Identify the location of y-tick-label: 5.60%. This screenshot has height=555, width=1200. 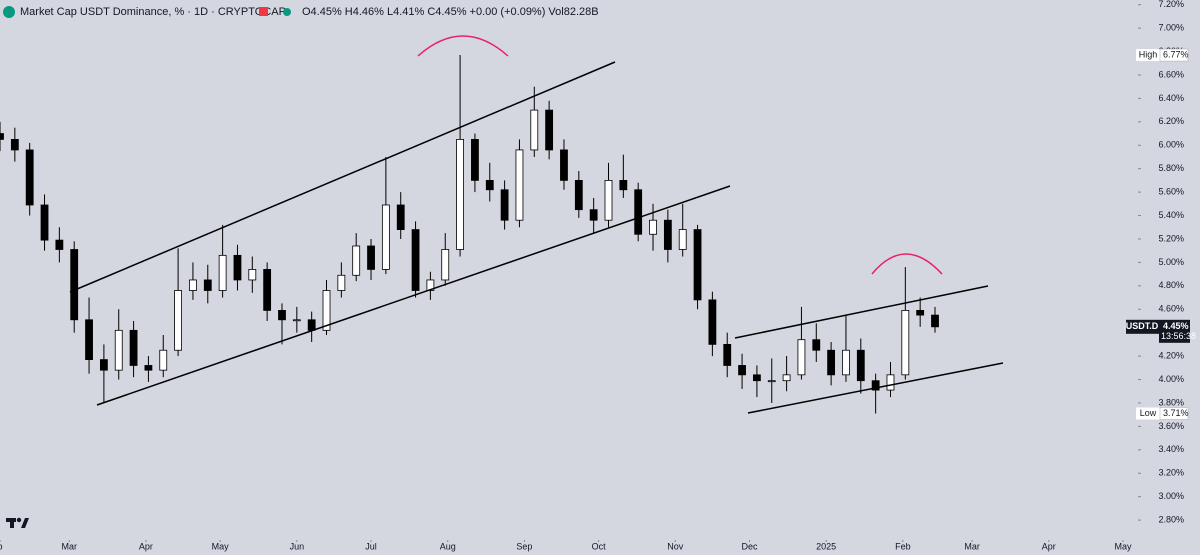
(1171, 191).